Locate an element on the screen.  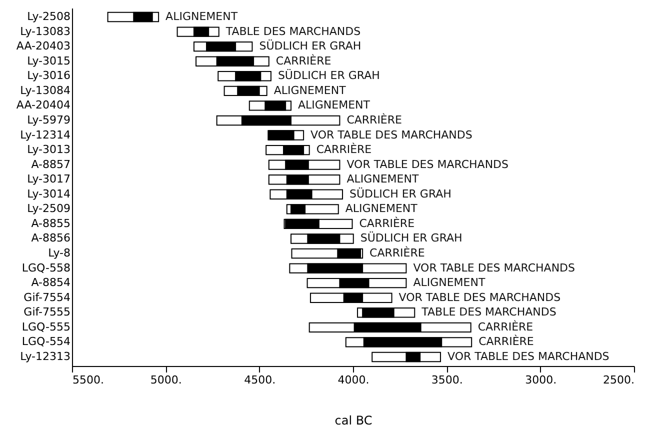
y-tick-label: LGQ-555 is located at coordinates (46, 327).